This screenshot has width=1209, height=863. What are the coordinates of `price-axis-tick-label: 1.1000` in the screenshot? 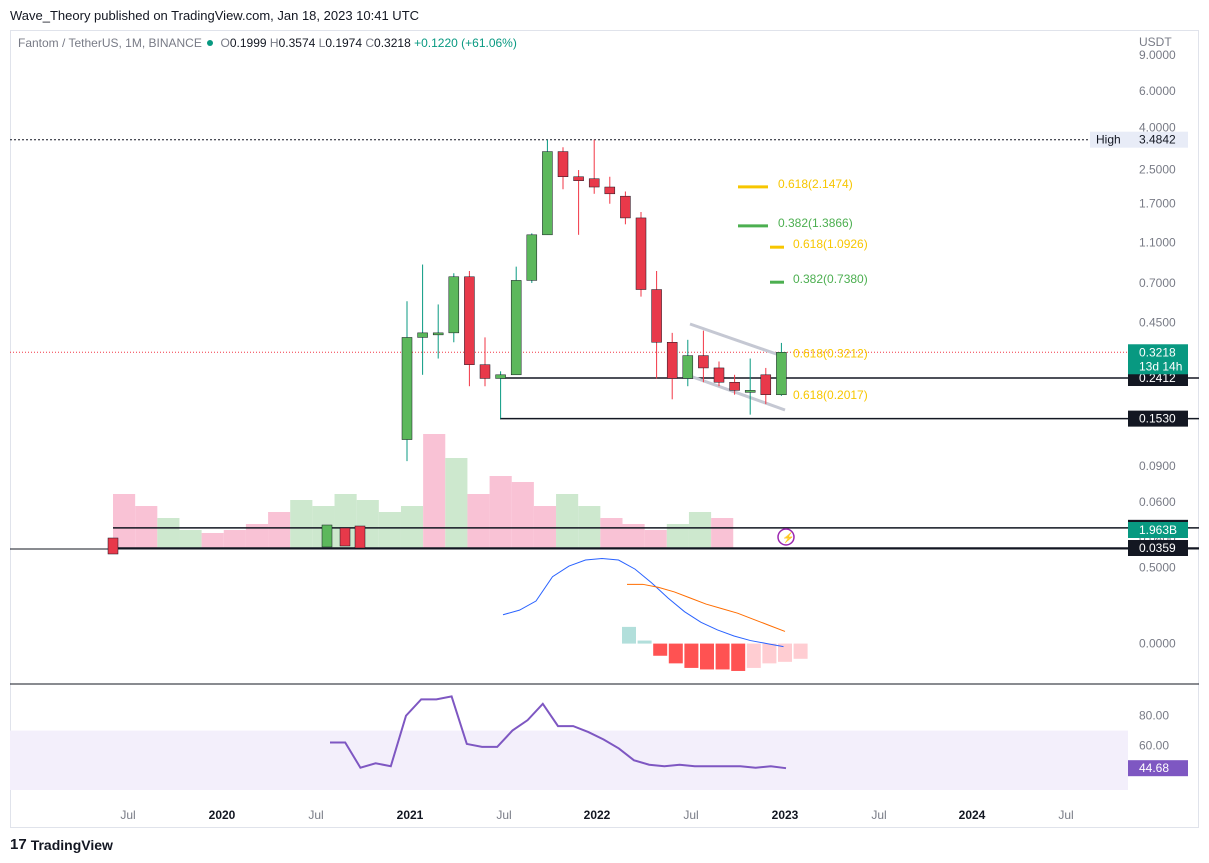 It's located at (1157, 243).